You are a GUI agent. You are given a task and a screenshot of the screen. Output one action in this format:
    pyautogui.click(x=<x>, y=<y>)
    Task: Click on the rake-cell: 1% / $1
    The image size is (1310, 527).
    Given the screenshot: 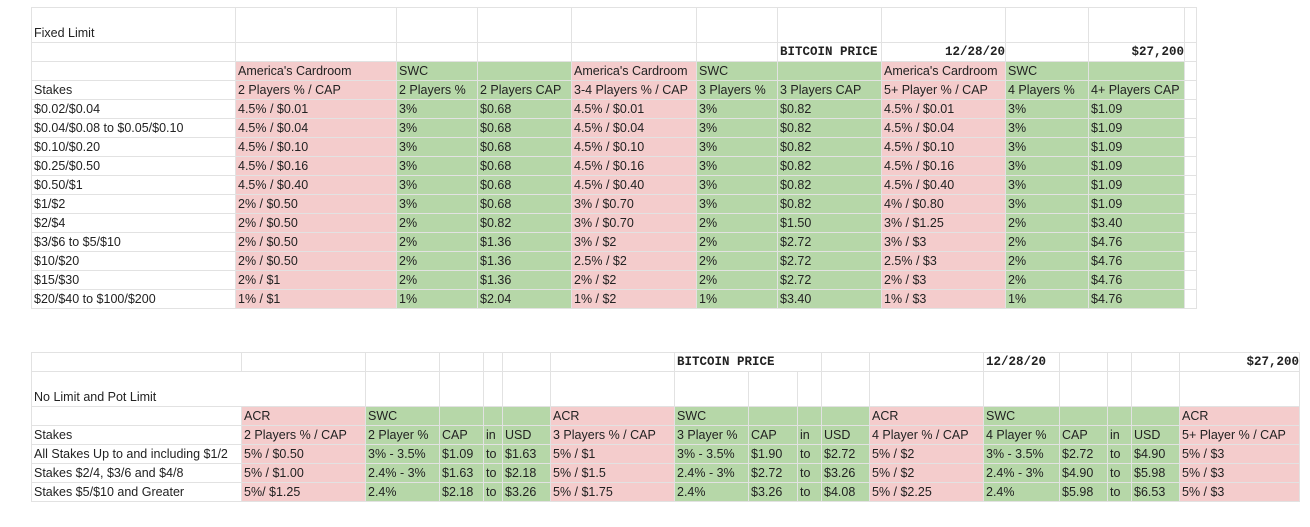 What is the action you would take?
    pyautogui.click(x=316, y=299)
    